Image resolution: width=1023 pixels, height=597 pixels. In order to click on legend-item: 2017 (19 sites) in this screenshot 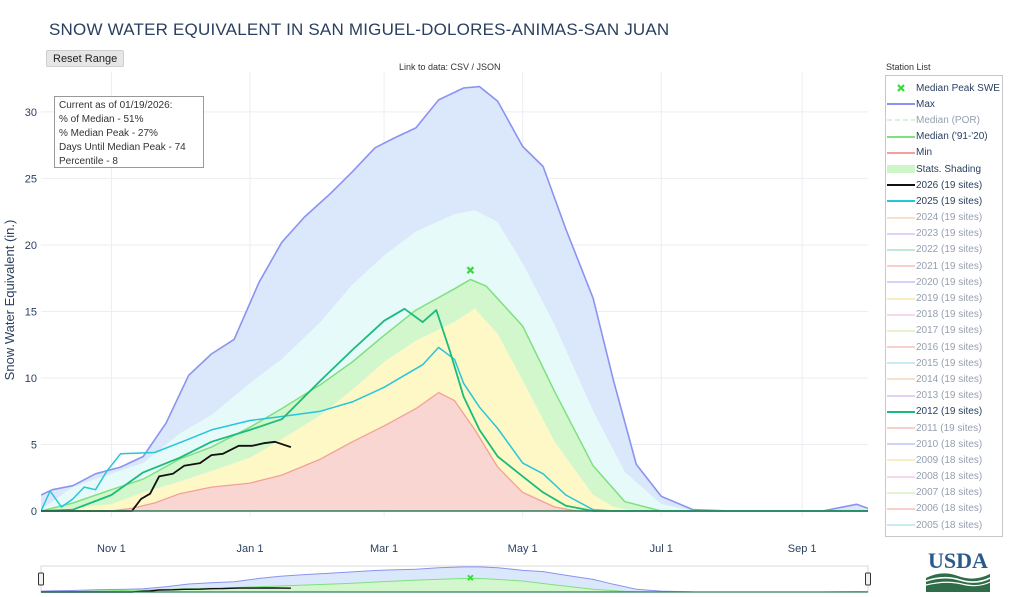, I will do `click(944, 331)`.